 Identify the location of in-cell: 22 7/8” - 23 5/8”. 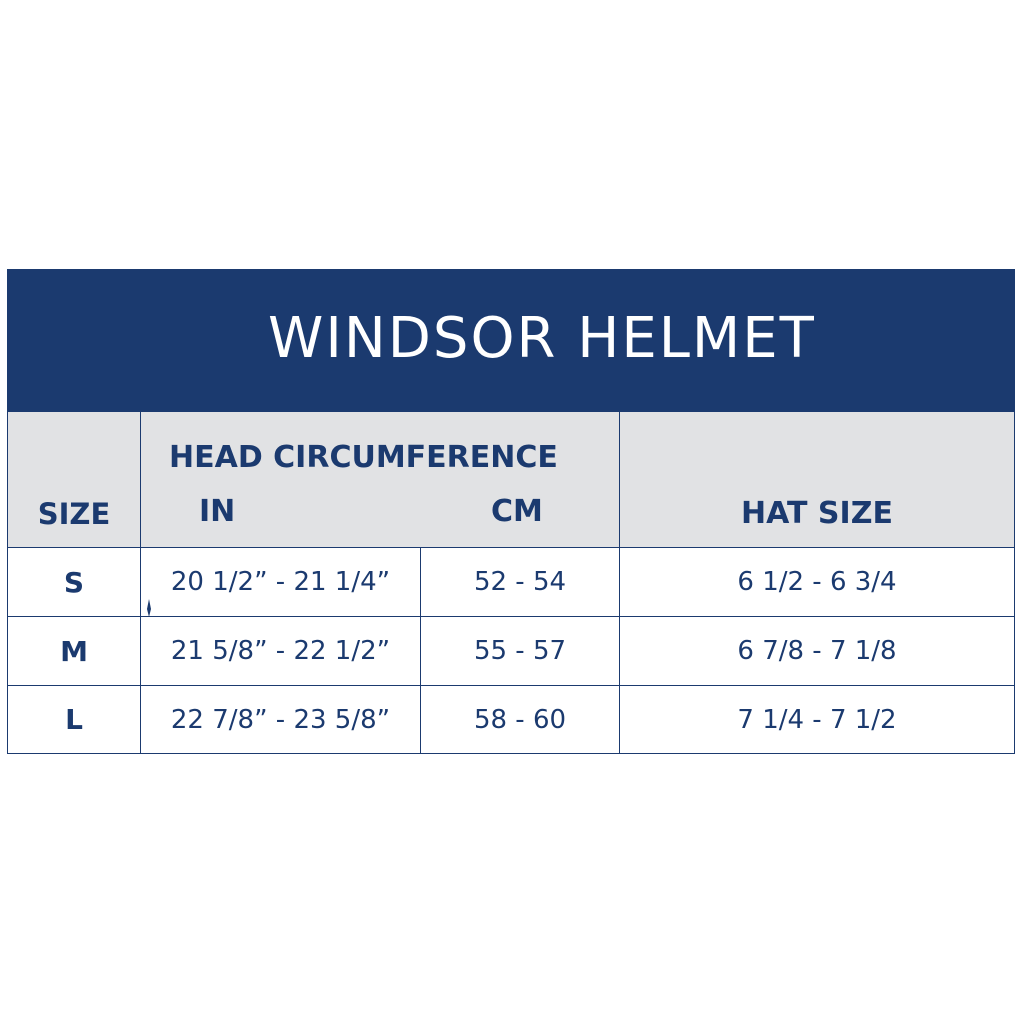
(280, 719).